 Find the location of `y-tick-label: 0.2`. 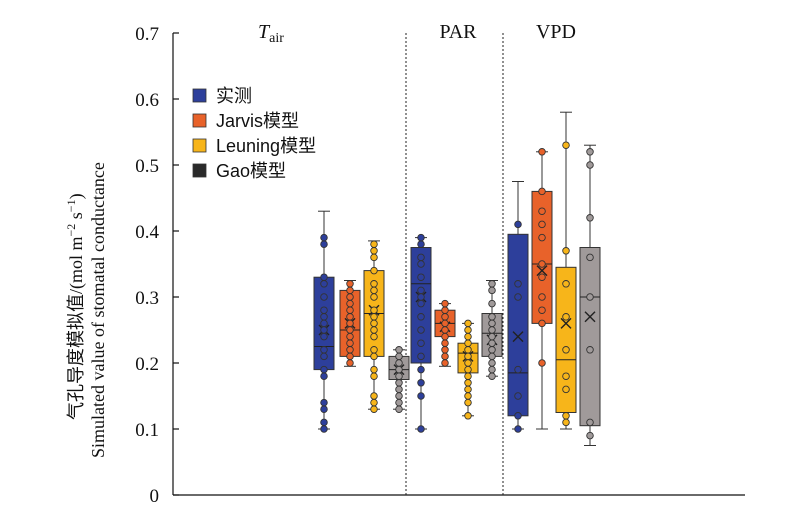

y-tick-label: 0.2 is located at coordinates (147, 364).